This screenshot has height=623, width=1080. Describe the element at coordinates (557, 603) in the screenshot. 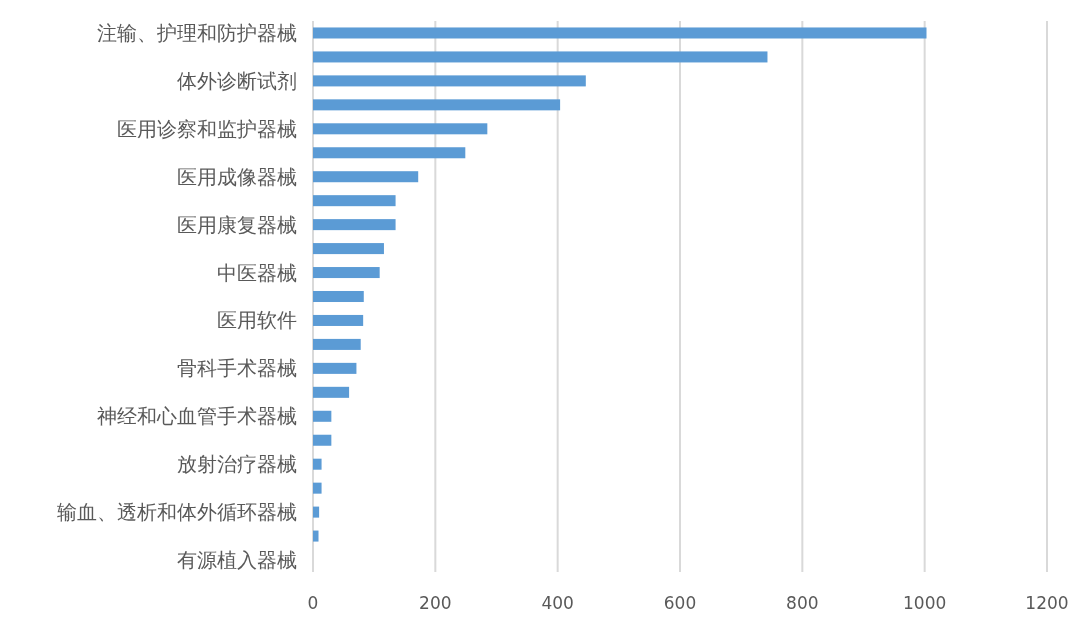

I see `x-tick-label: 400` at that location.